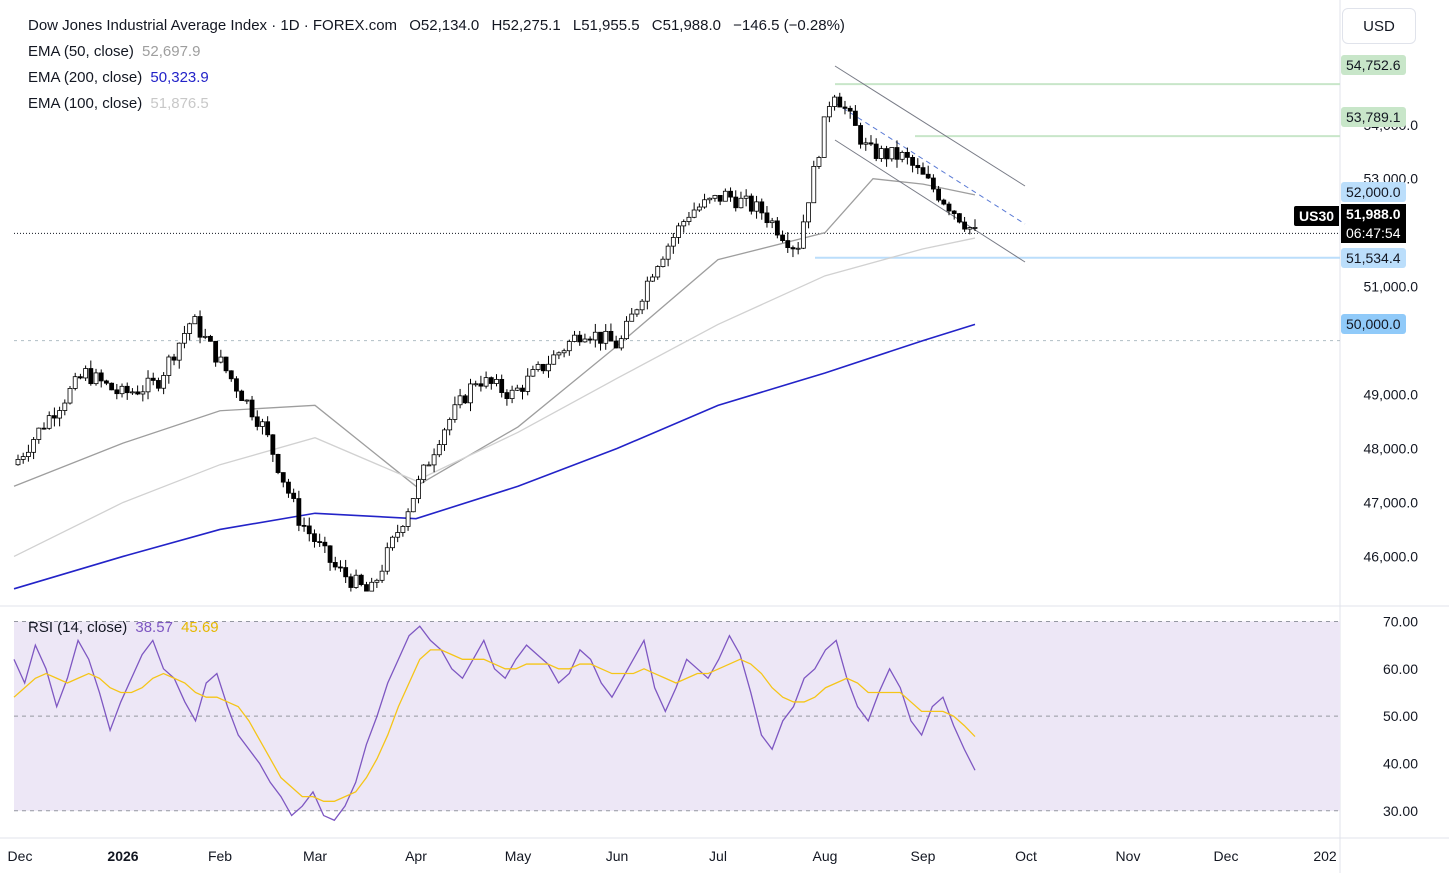 The image size is (1449, 873). I want to click on resistance-tag-54752: 54,752.6, so click(1373, 65).